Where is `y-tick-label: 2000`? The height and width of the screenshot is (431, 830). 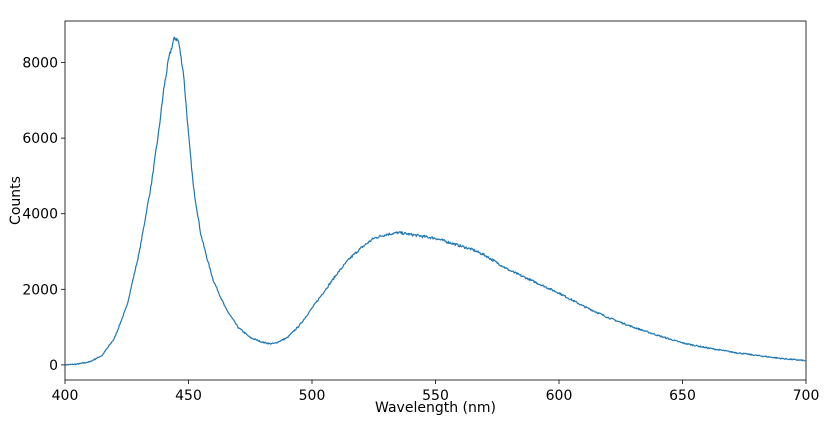
y-tick-label: 2000 is located at coordinates (40, 290).